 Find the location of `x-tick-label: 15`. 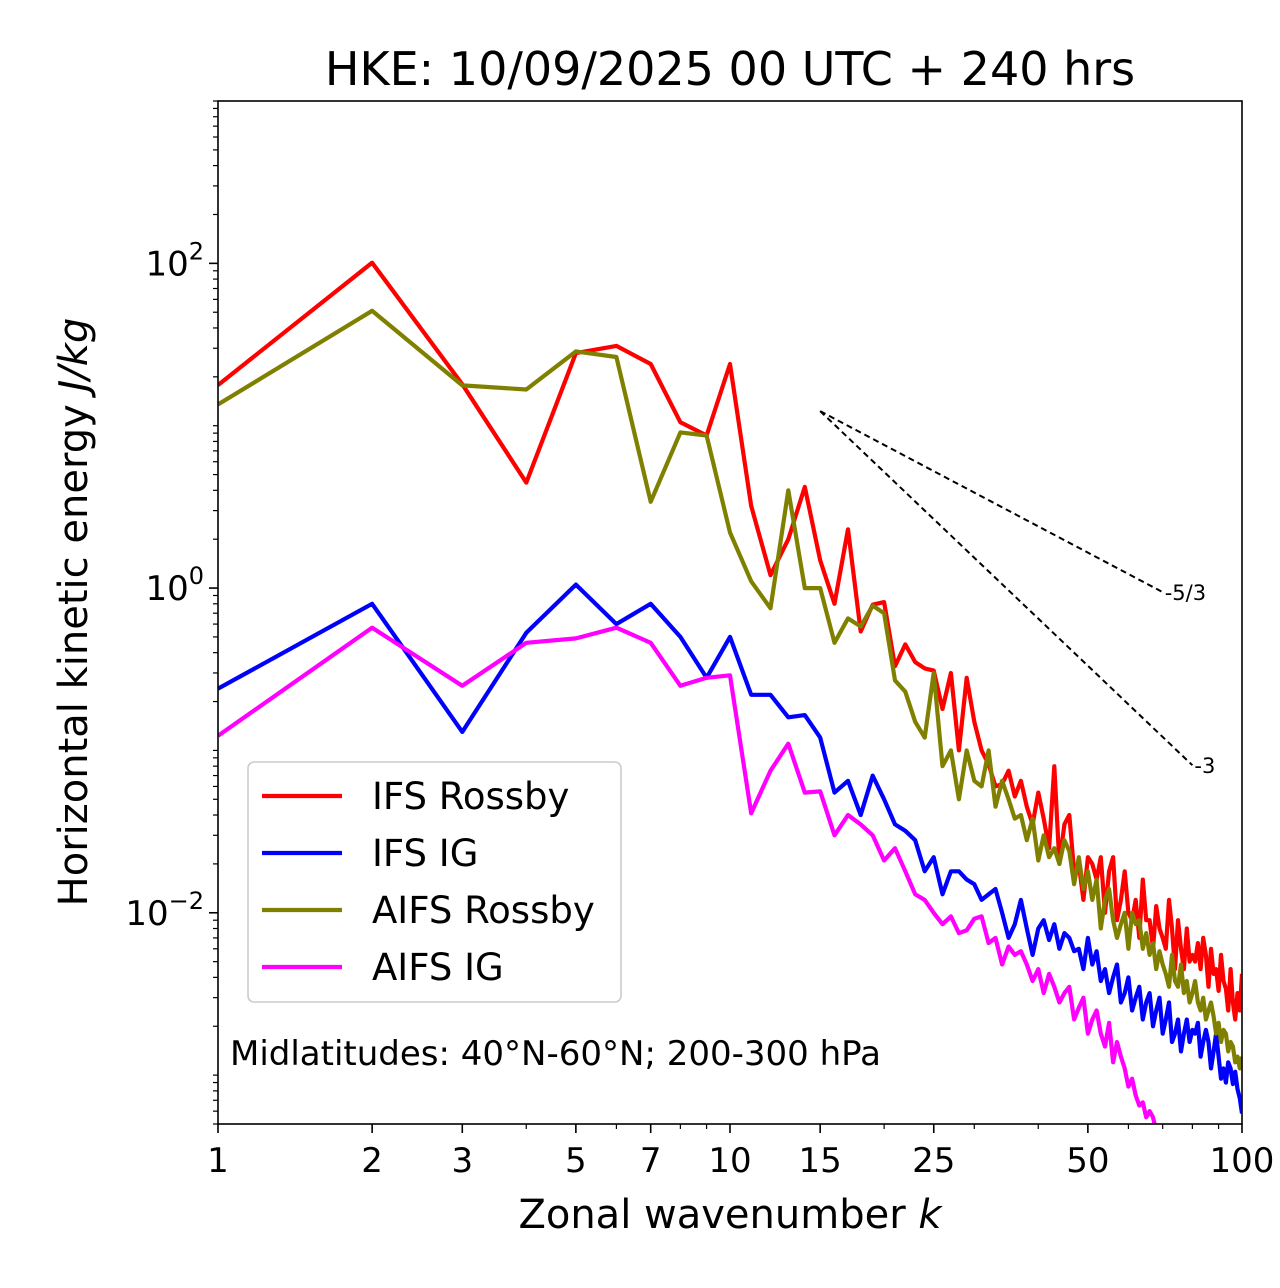

x-tick-label: 15 is located at coordinates (820, 1161).